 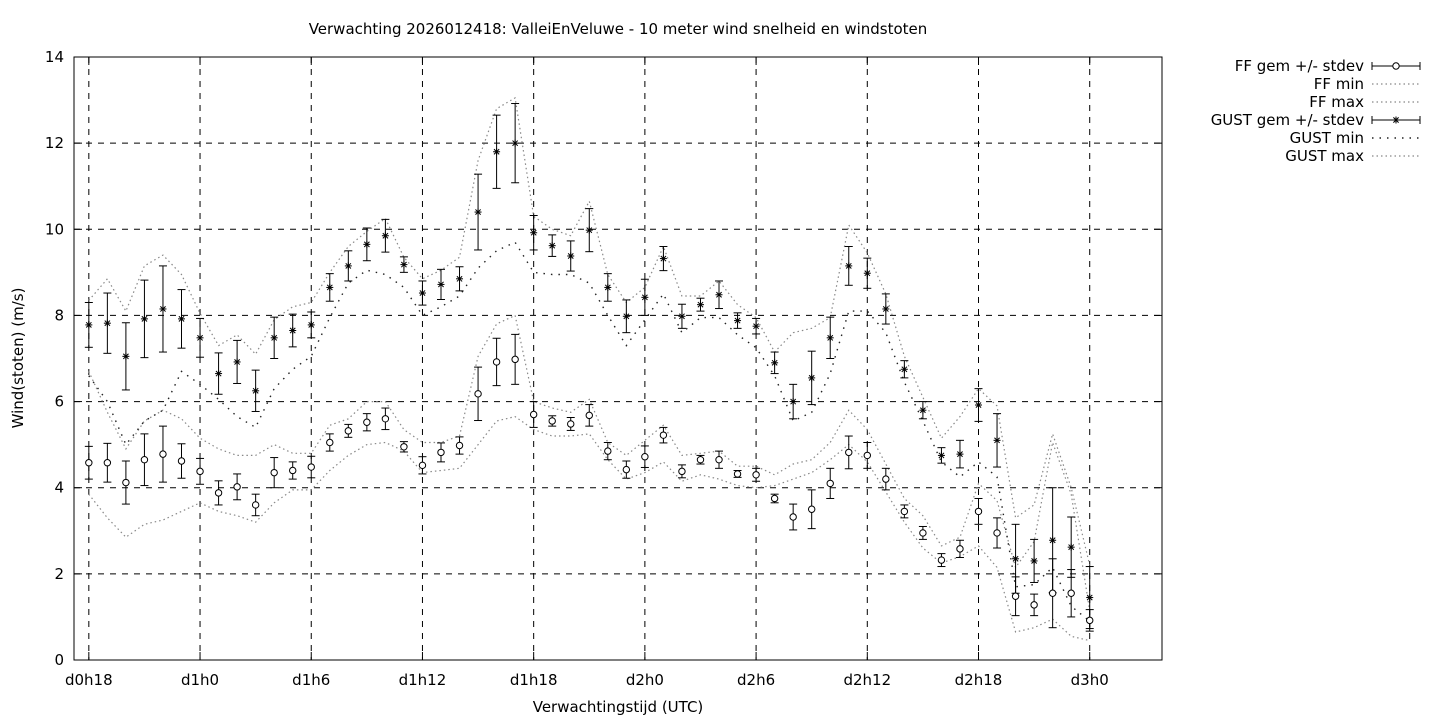 I want to click on x-tick-label: d1h12, so click(x=423, y=680).